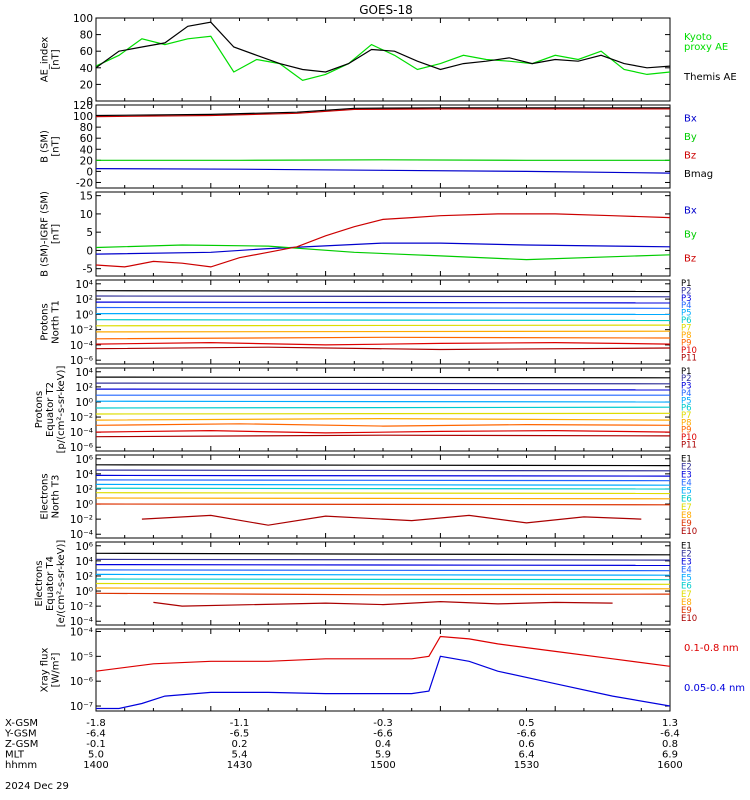 The width and height of the screenshot is (750, 800). Describe the element at coordinates (383, 755) in the screenshot. I see `x-tick-label: 5.9` at that location.